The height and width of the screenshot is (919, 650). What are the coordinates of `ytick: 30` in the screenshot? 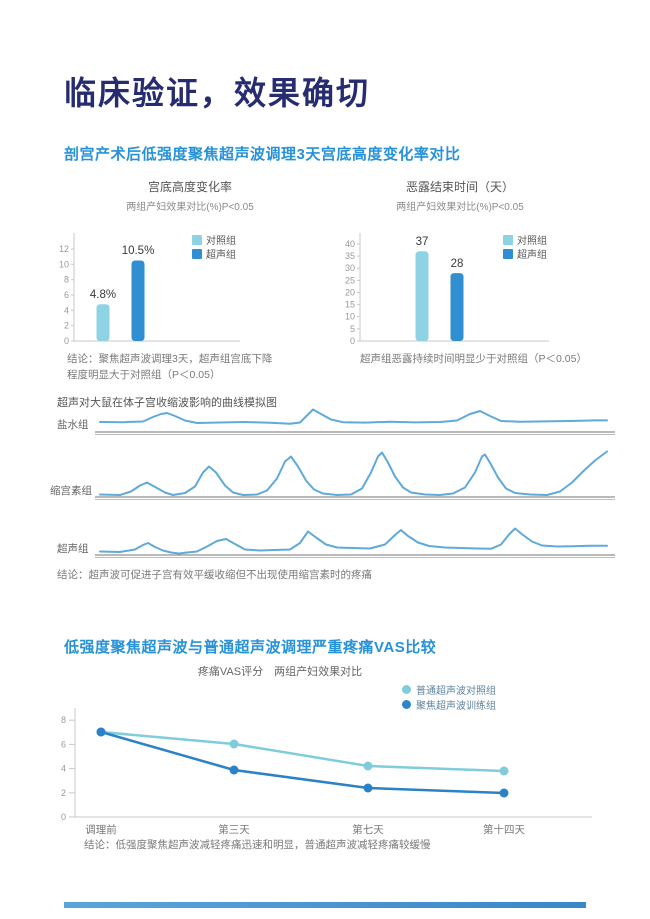 It's located at (350, 268).